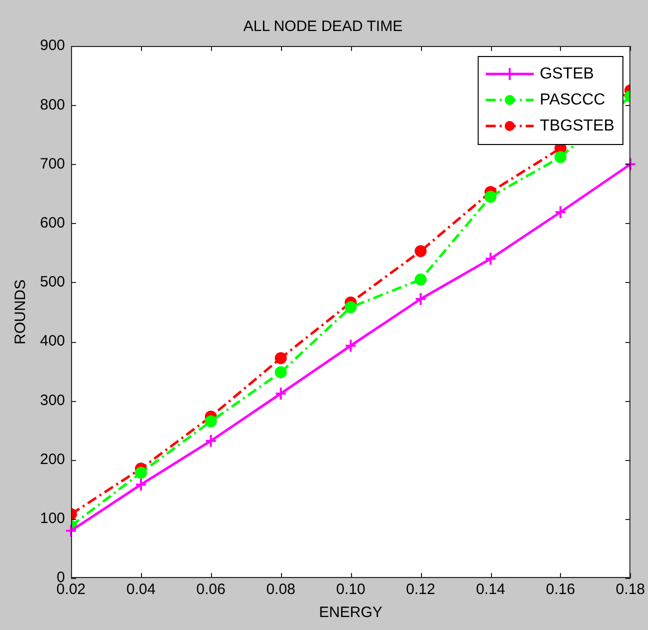 The image size is (648, 630). What do you see at coordinates (53, 519) in the screenshot?
I see `y-tick-label: 100` at bounding box center [53, 519].